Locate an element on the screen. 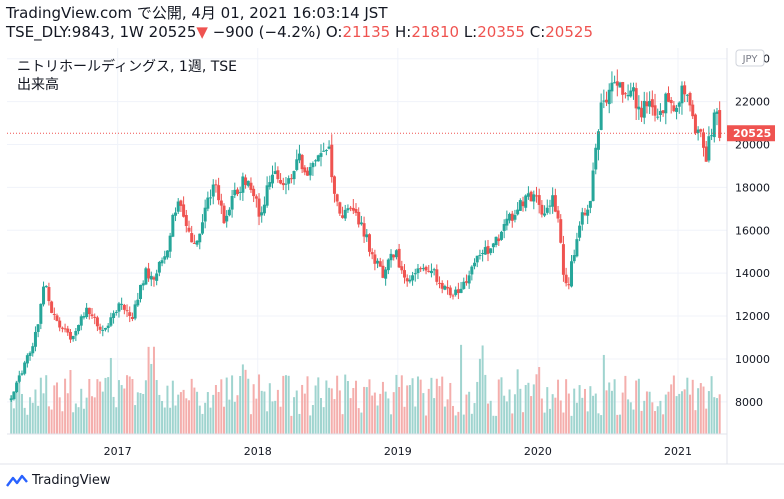 The width and height of the screenshot is (784, 499). currency-badge is located at coordinates (750, 58).